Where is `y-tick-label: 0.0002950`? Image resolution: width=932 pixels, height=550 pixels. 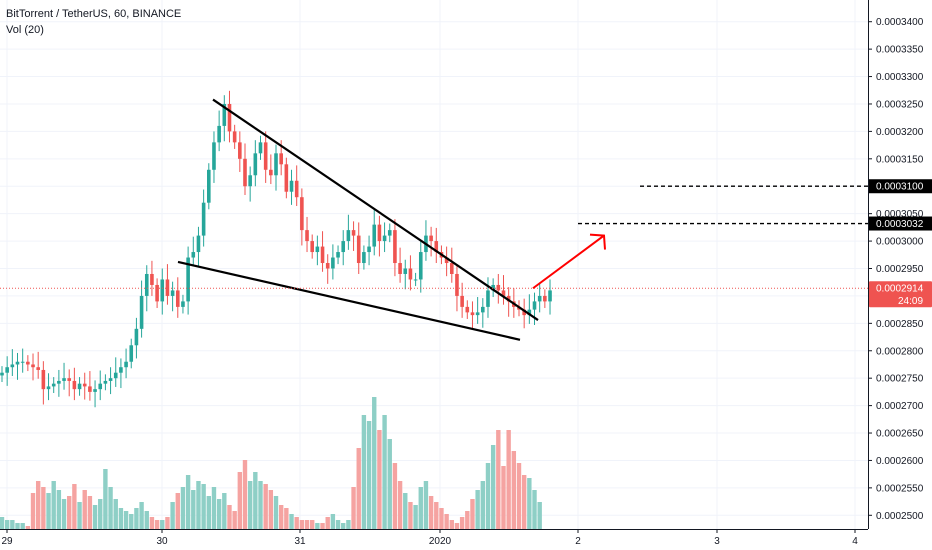
y-tick-label: 0.0002950 is located at coordinates (900, 269).